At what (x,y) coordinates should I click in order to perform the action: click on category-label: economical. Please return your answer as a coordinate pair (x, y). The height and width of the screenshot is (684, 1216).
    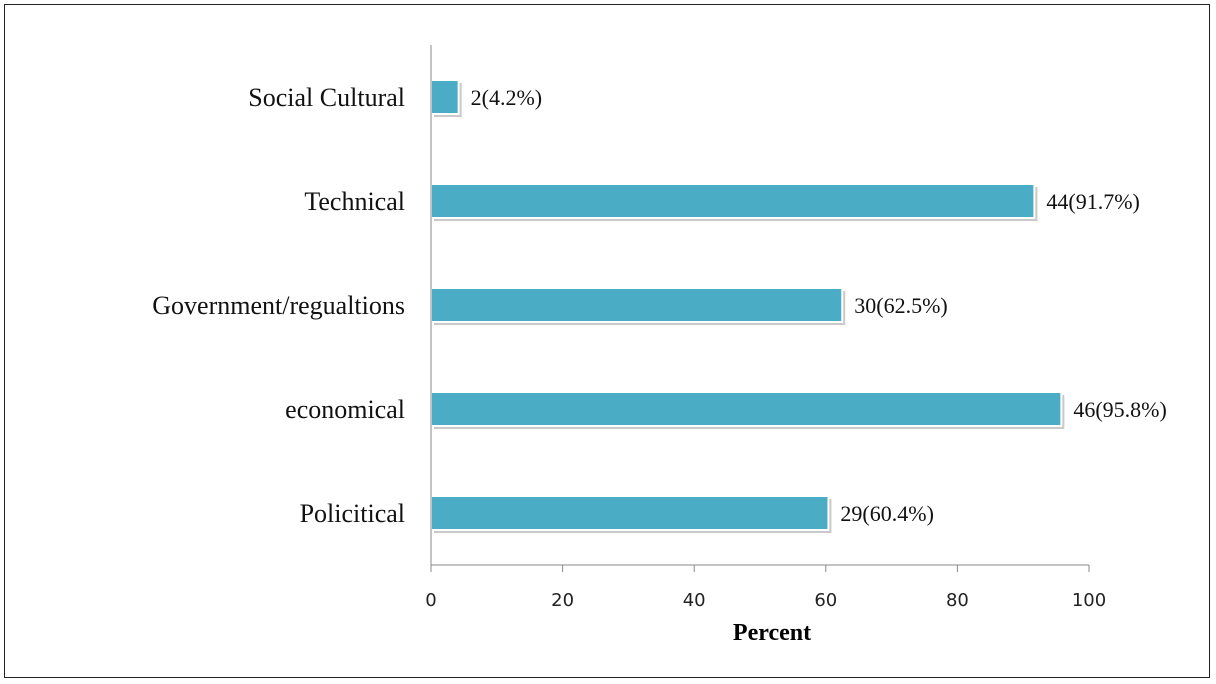
    Looking at the image, I should click on (345, 409).